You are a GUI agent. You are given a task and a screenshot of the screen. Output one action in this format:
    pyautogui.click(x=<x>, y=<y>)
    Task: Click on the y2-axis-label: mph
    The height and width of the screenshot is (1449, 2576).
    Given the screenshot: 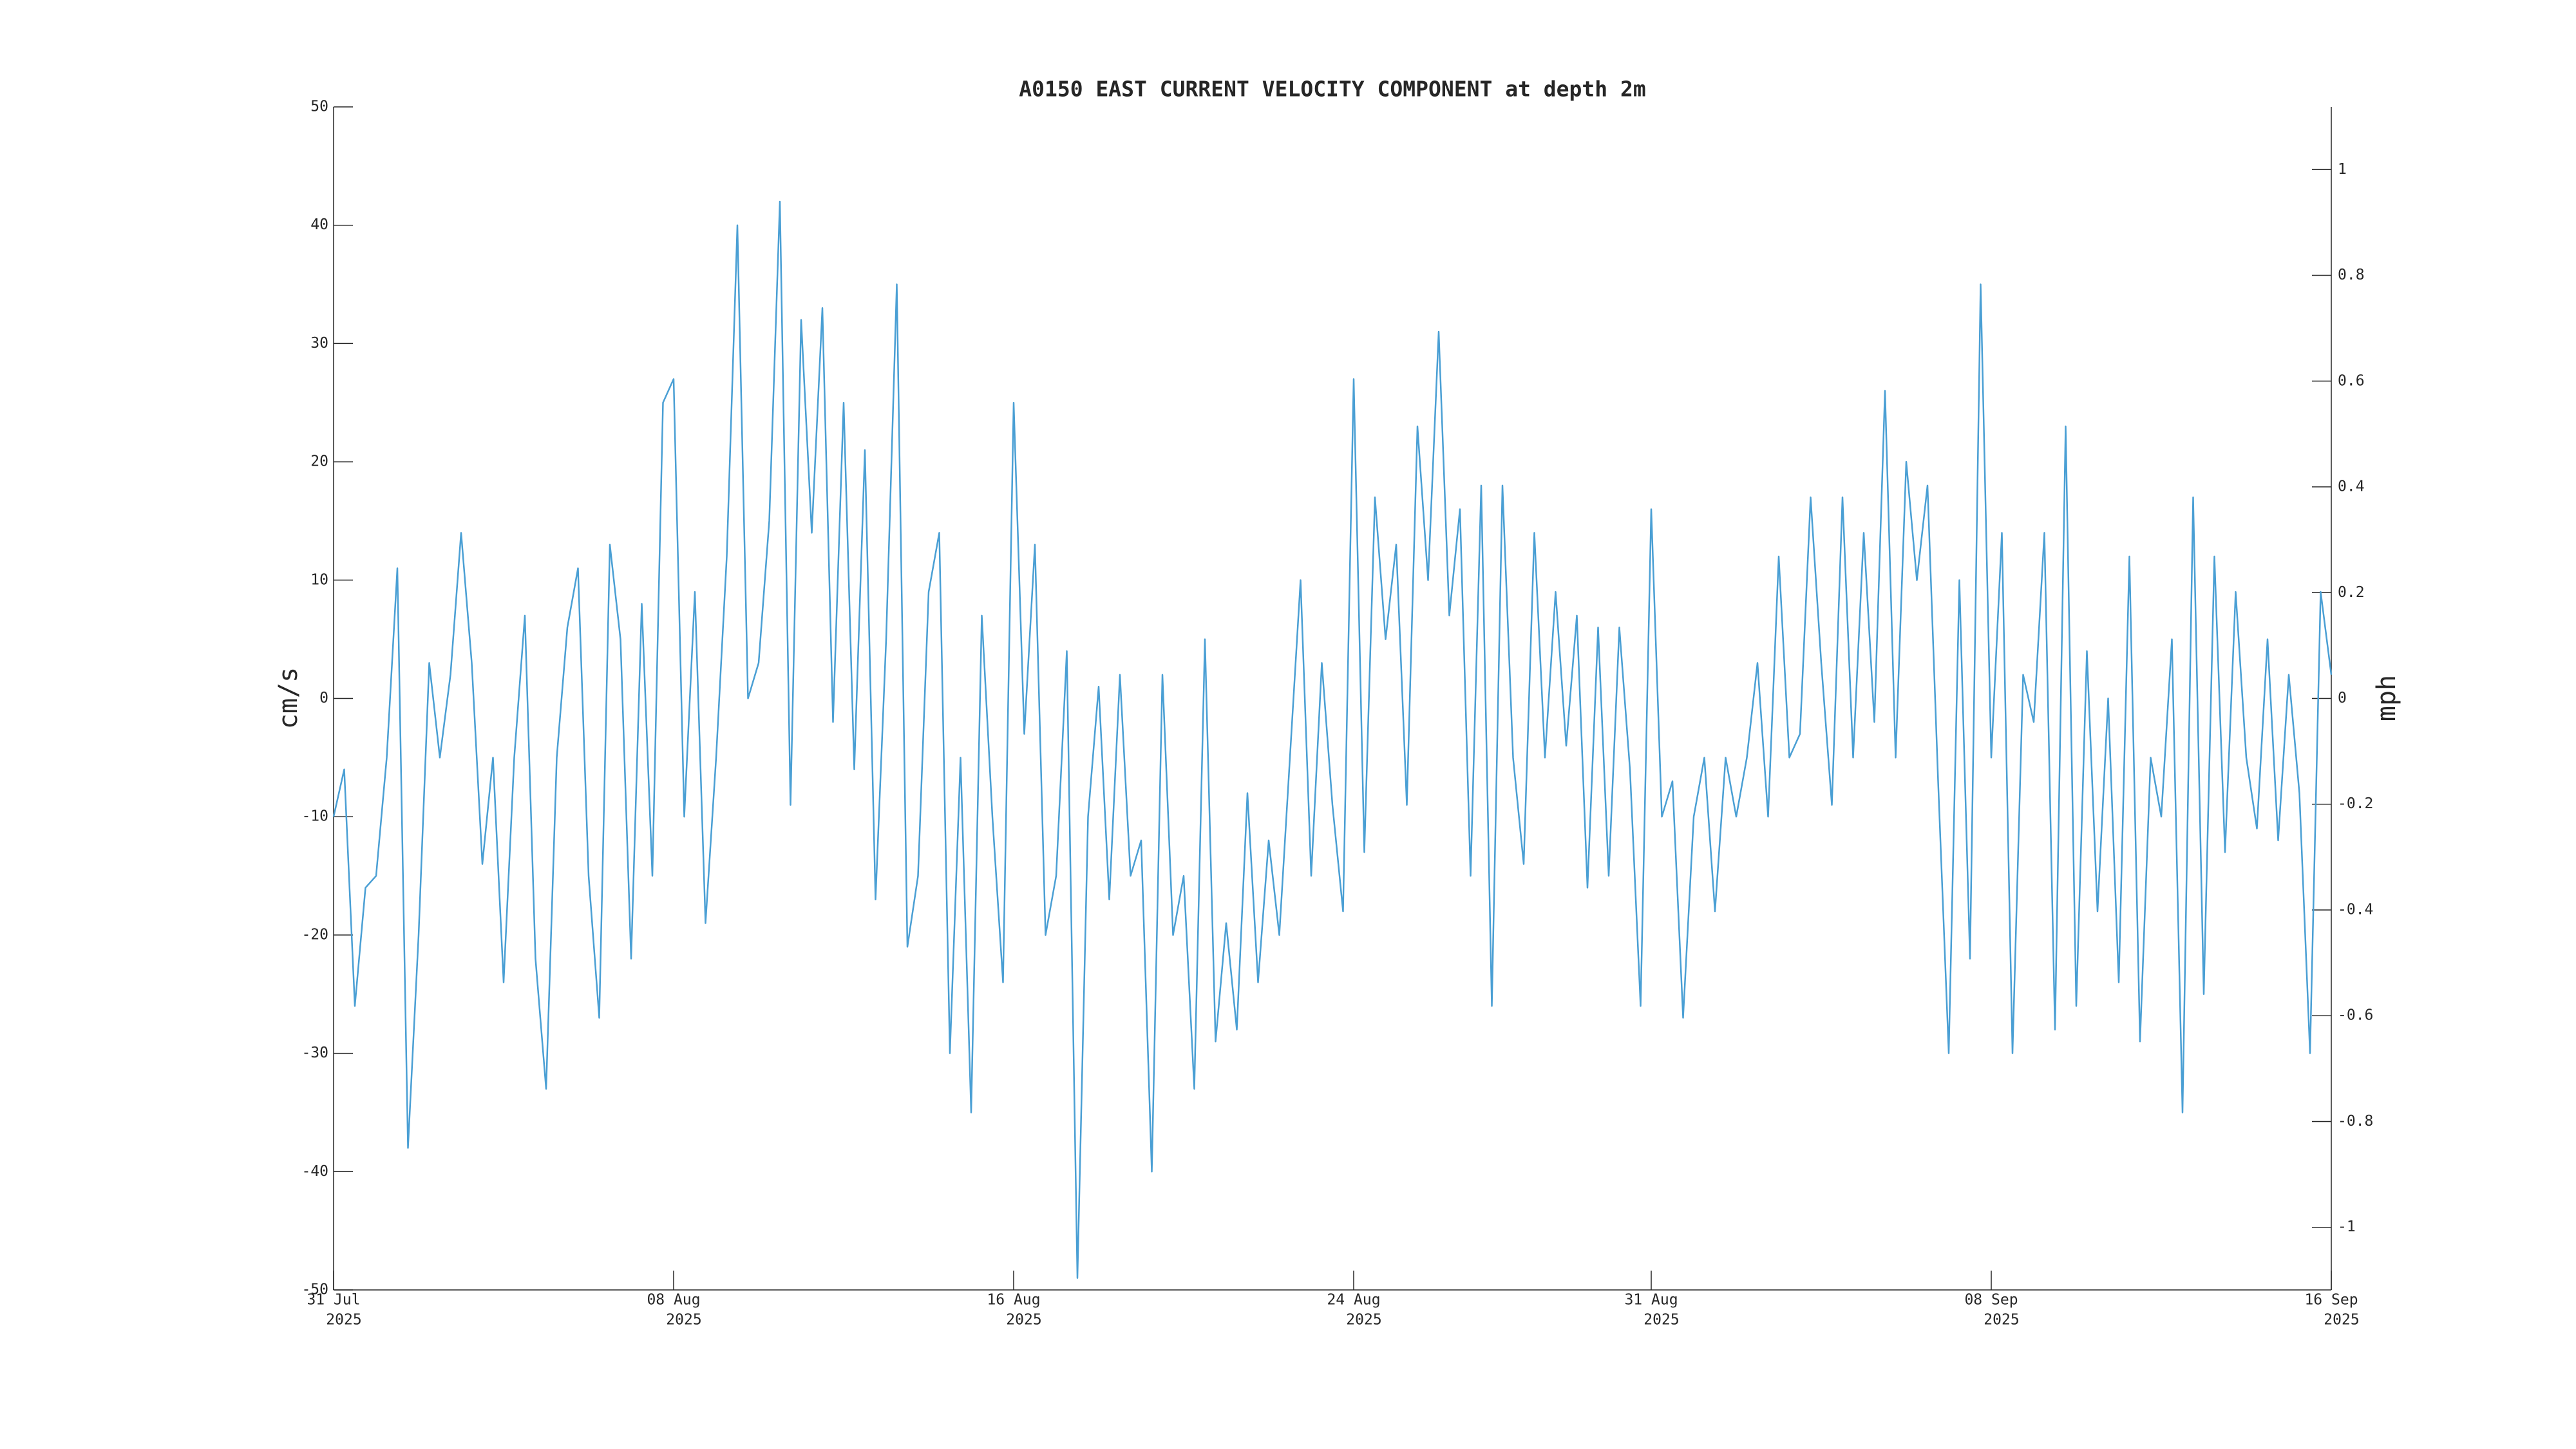 What is the action you would take?
    pyautogui.click(x=2386, y=698)
    